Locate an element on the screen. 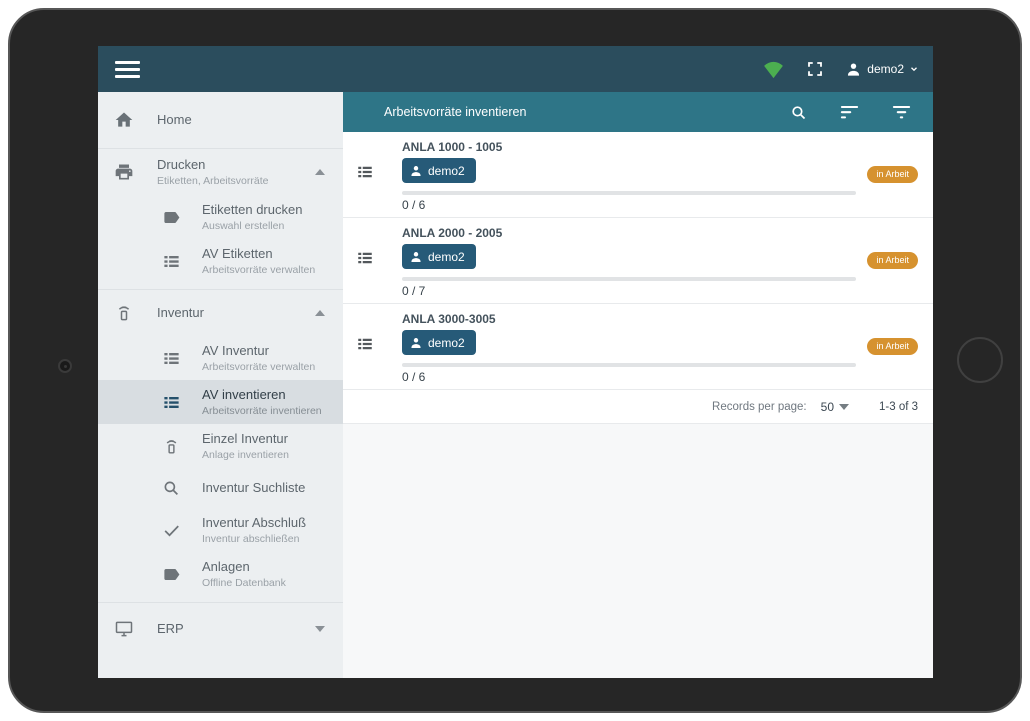 This screenshot has width=1030, height=721. wifi-status-icon is located at coordinates (773, 69).